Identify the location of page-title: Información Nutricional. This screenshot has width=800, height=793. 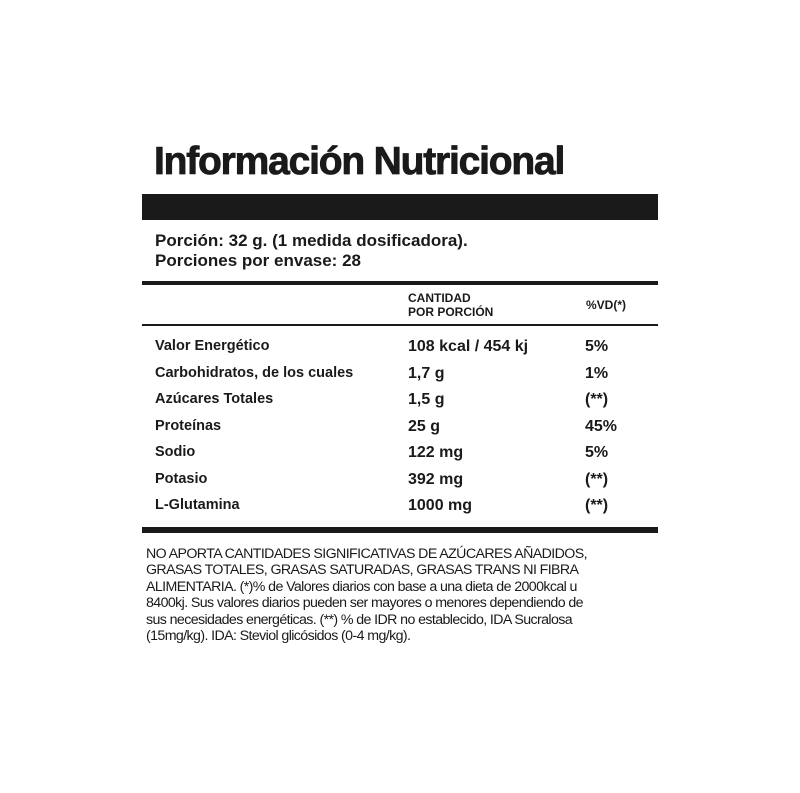
(360, 162).